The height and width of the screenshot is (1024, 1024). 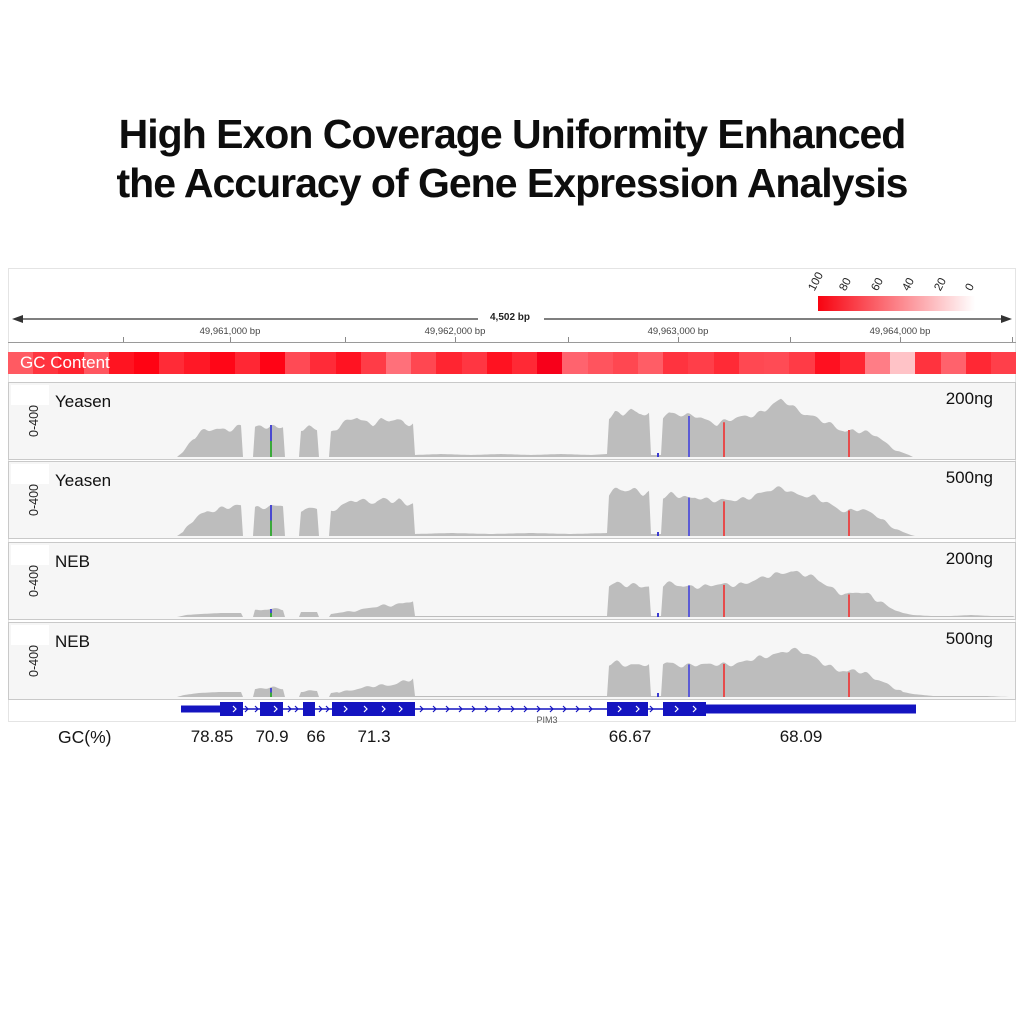 I want to click on gc-content-heat-bar, so click(x=512, y=363).